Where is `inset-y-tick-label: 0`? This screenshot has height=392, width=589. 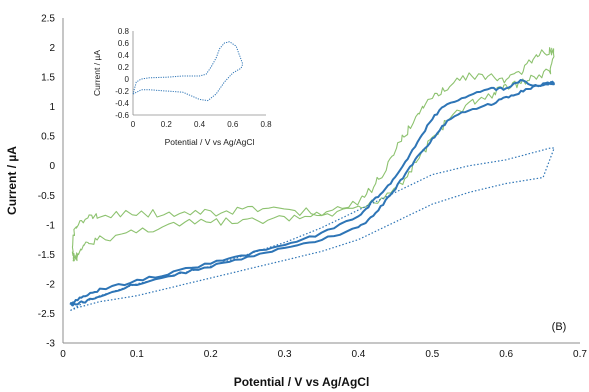
inset-y-tick-label: 0 is located at coordinates (127, 79).